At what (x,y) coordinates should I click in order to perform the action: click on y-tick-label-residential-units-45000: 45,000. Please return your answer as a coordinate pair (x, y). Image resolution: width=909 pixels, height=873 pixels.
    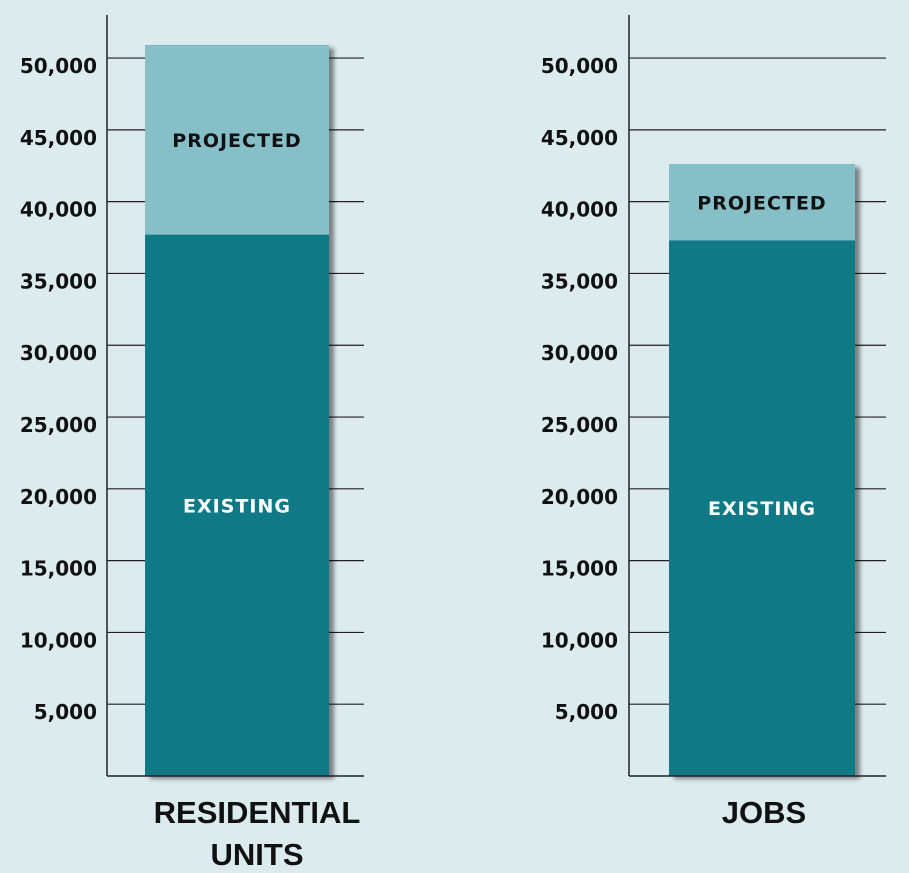
    Looking at the image, I should click on (58, 138).